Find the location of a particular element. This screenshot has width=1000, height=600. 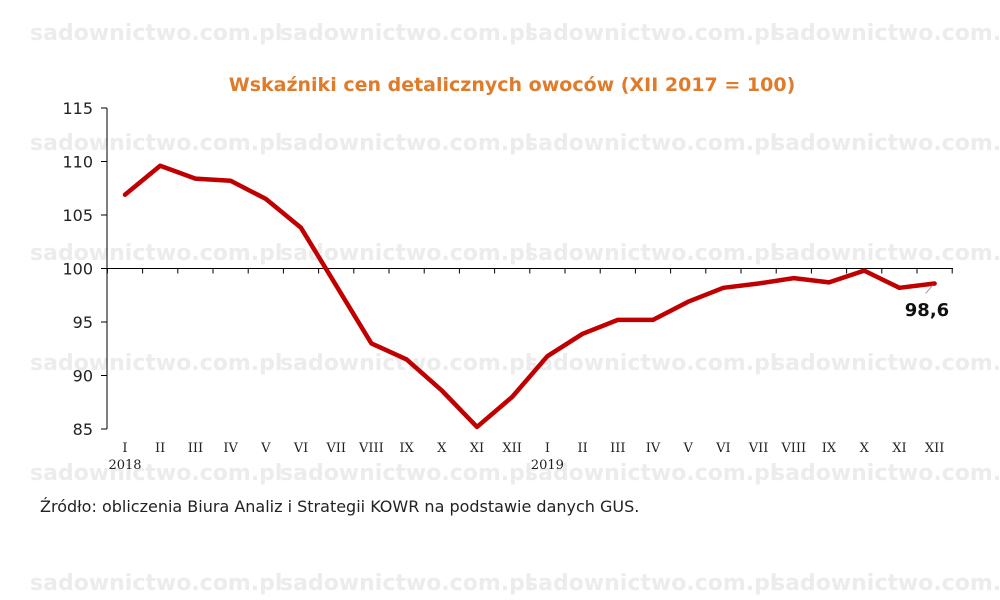

year-label: 2019 is located at coordinates (547, 465).